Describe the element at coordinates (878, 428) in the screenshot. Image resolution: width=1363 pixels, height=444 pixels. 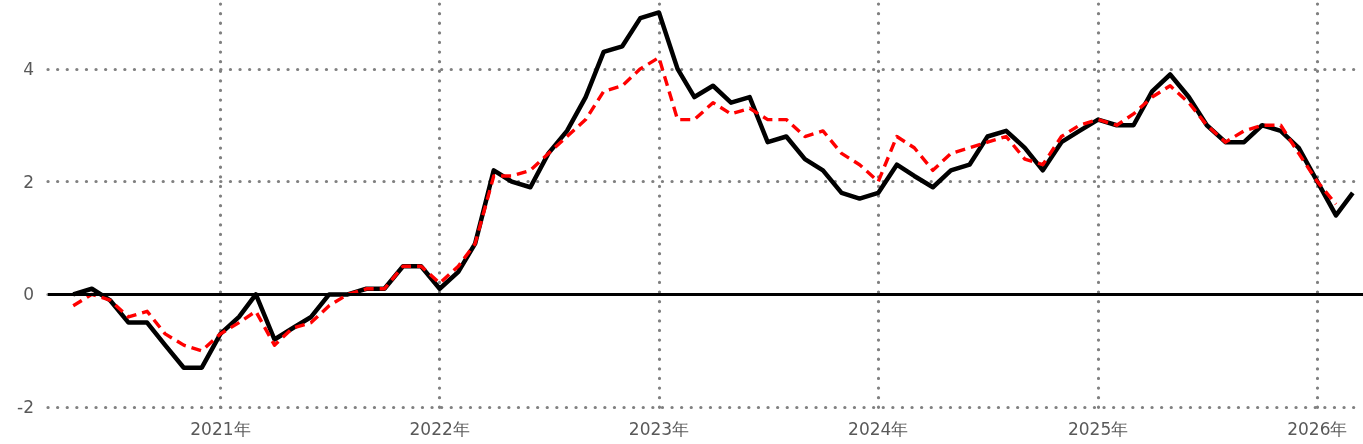
I see `x-tick-label: 2024年` at that location.